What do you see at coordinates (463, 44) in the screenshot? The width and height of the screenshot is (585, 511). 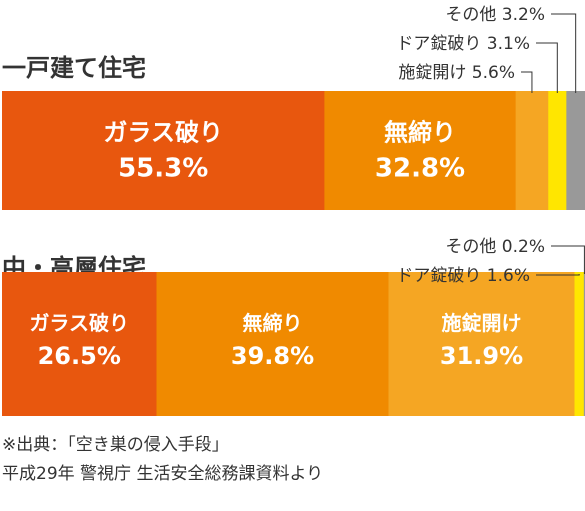 I see `callout-name-0-3: ドア錠破り 3.1%` at bounding box center [463, 44].